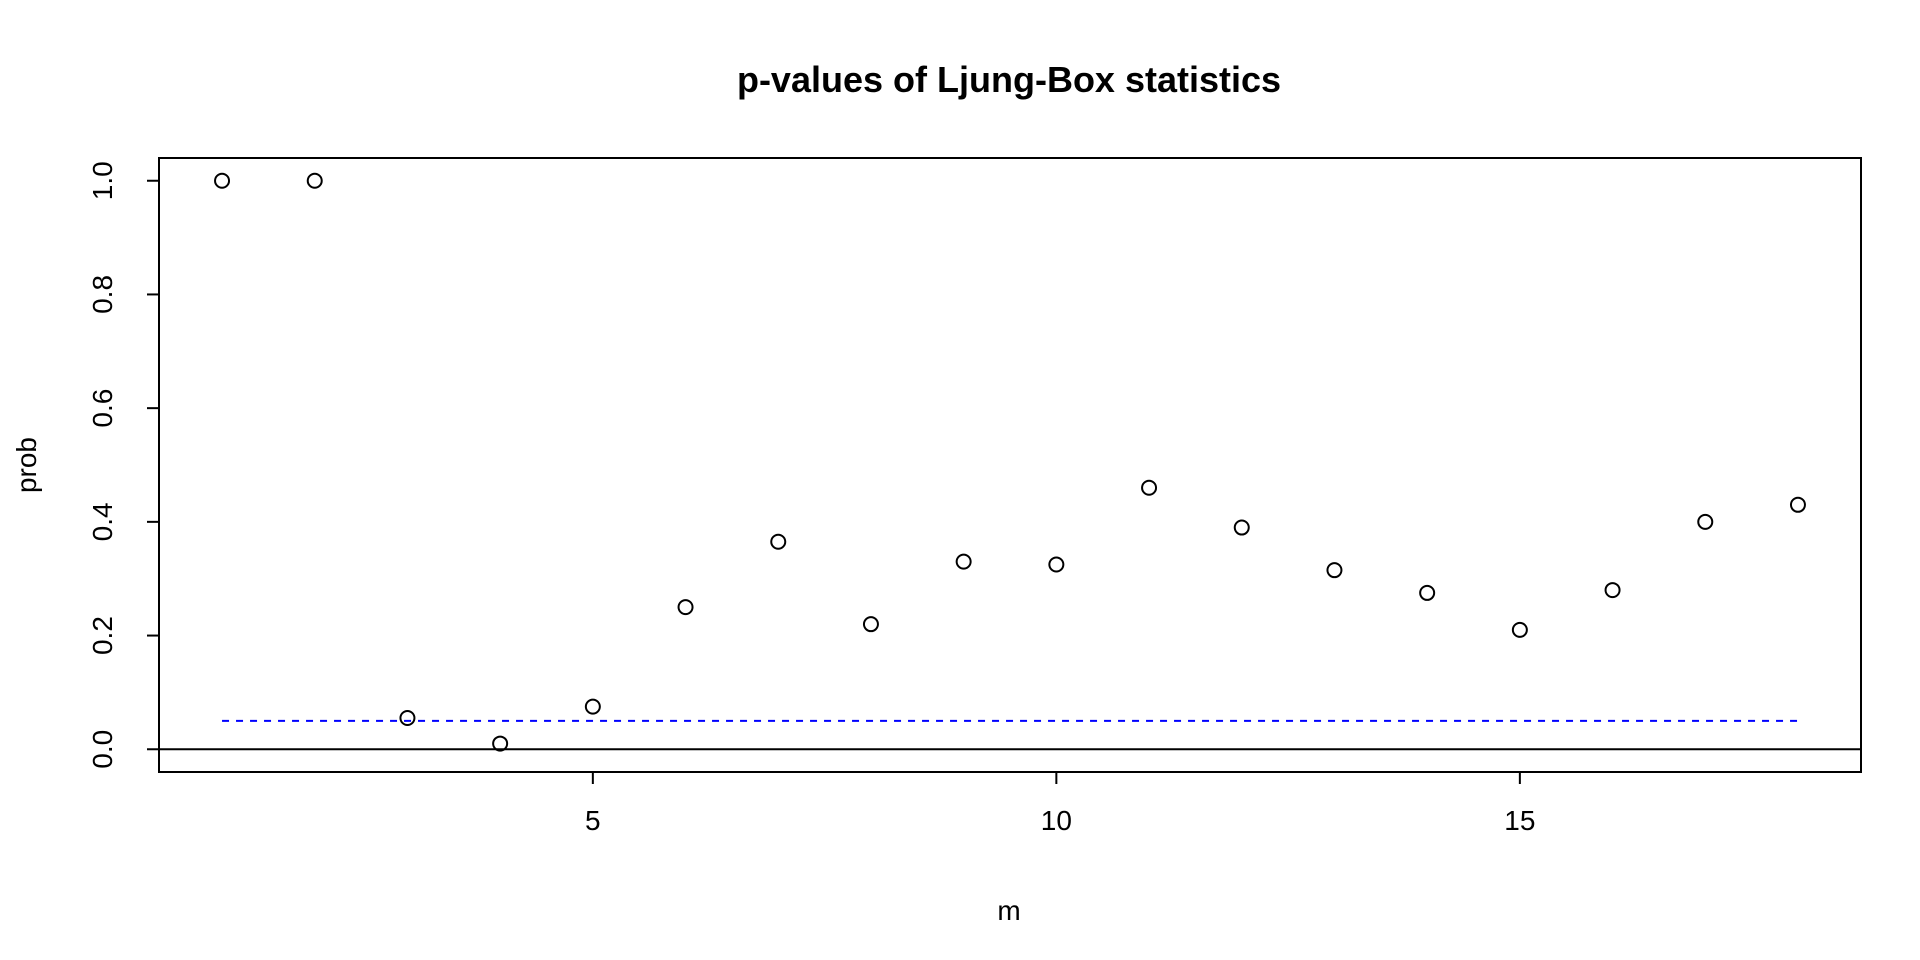 This screenshot has height=960, width=1920. I want to click on x-tick-label: 15, so click(1519, 820).